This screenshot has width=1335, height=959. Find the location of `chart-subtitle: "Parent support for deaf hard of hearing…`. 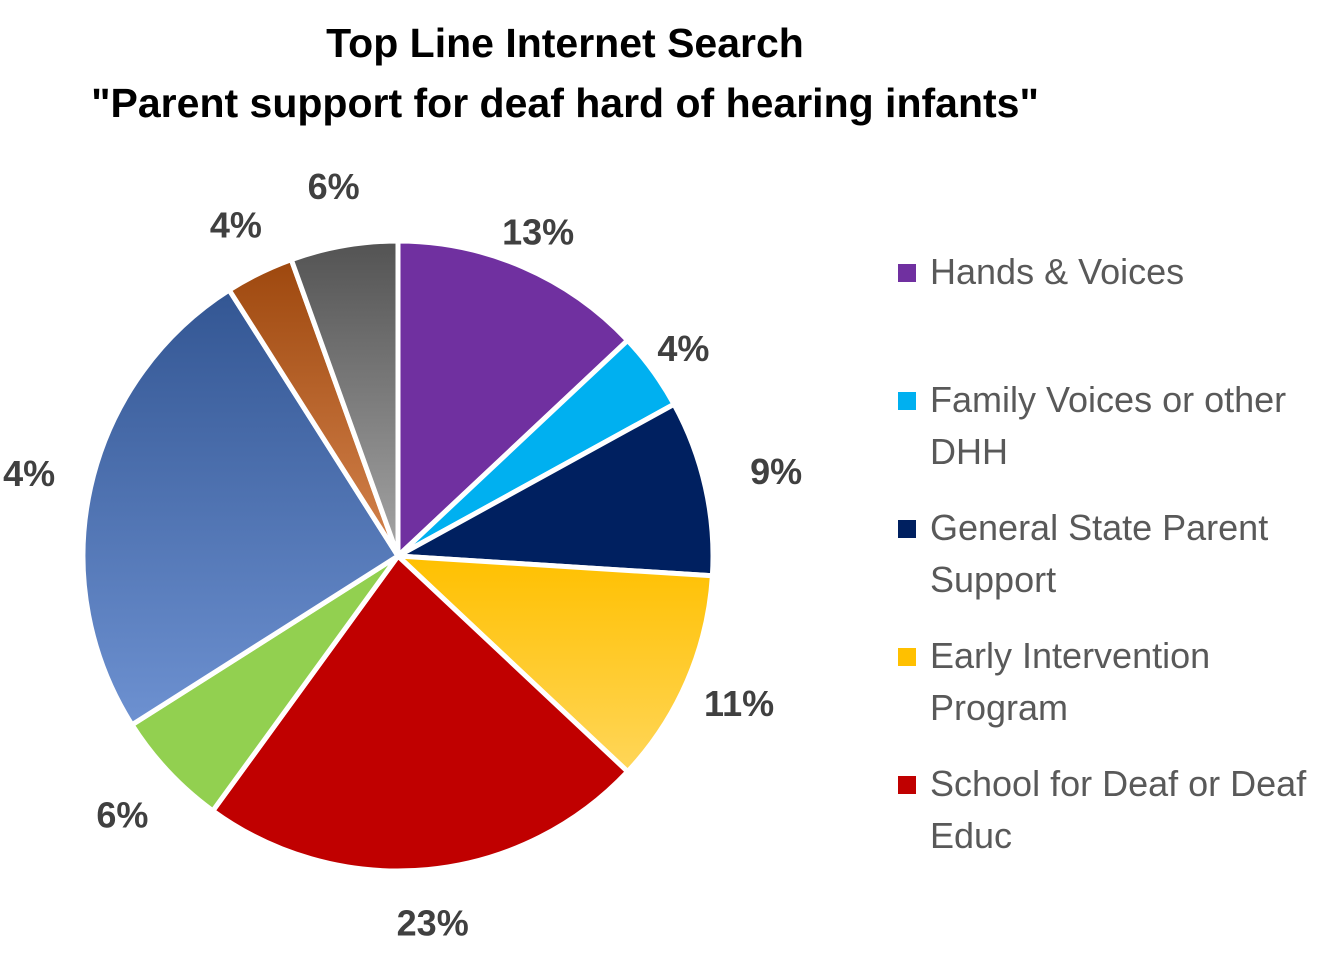

chart-subtitle: "Parent support for deaf hard of hearing… is located at coordinates (565, 103).